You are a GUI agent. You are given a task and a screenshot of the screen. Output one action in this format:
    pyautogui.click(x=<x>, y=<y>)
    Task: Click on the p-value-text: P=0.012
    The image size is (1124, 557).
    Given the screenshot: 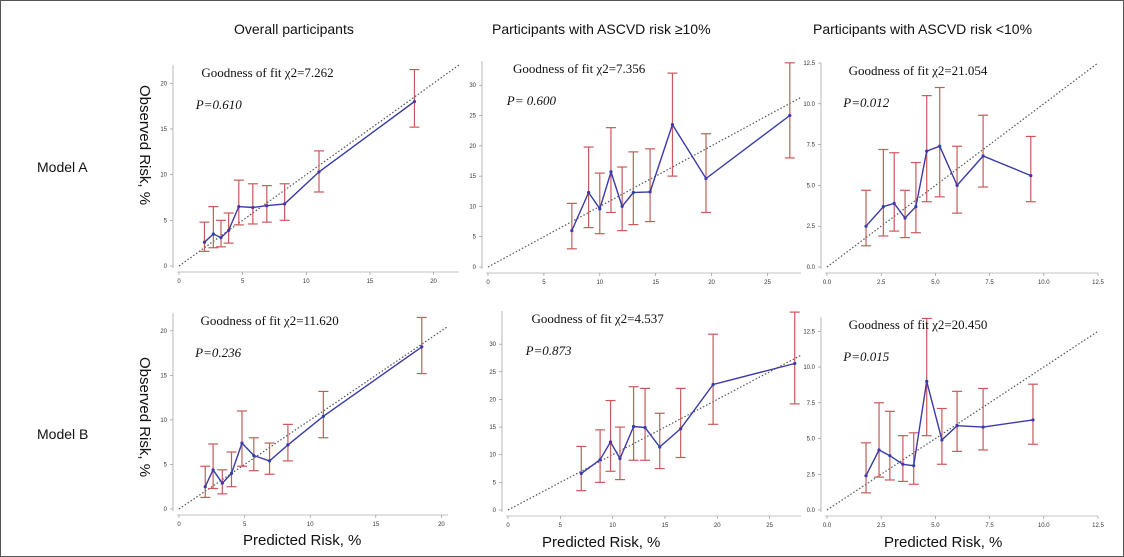 What is the action you would take?
    pyautogui.click(x=865, y=102)
    